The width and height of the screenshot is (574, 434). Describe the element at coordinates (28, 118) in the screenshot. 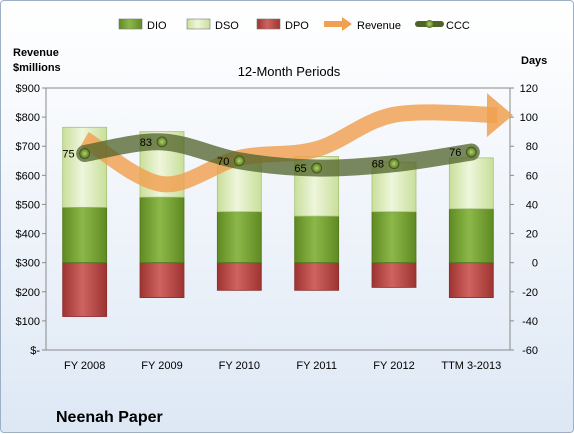

I see `left-tick-label: $800` at that location.